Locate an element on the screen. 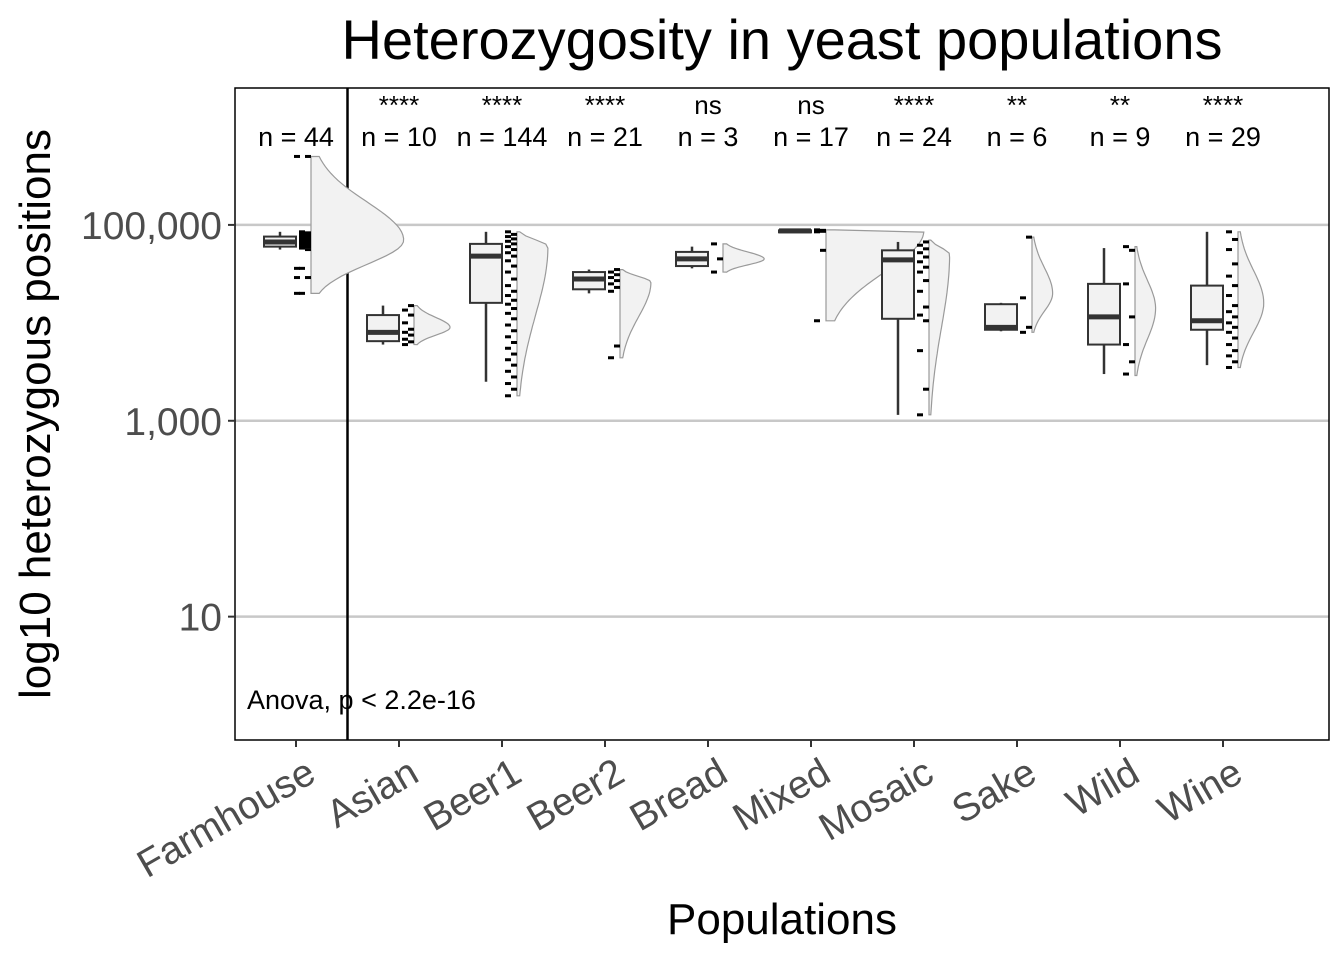  group-wild: n = 9** is located at coordinates (1122, 233).